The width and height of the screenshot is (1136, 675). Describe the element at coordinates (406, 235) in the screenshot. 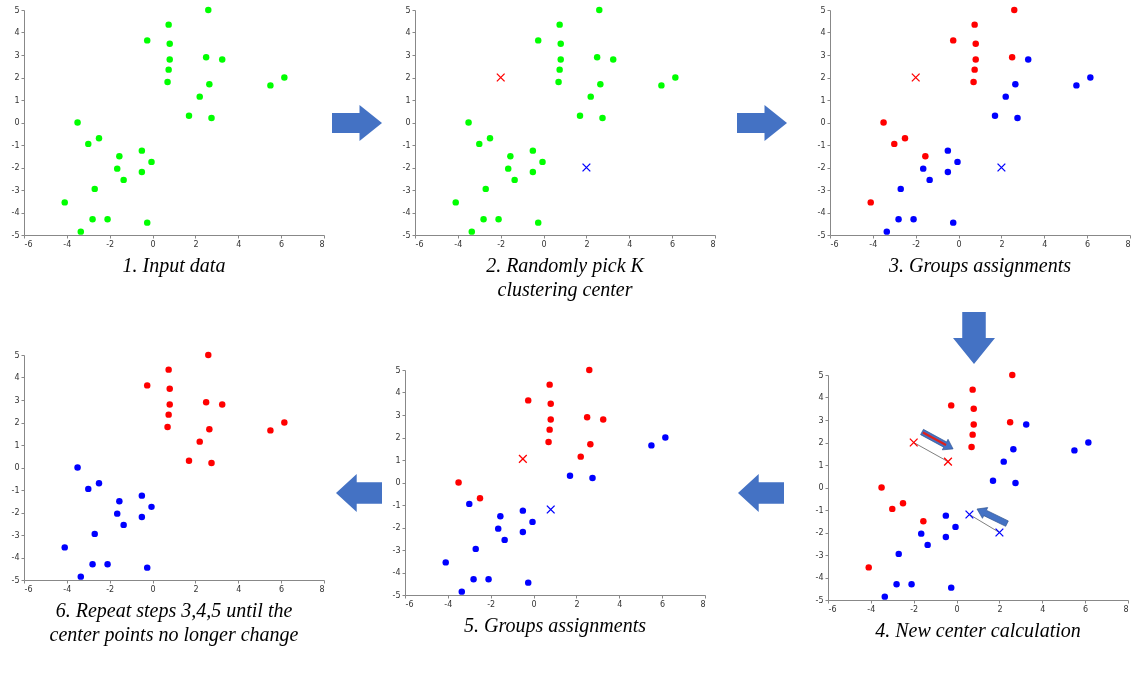

I see `y-tick-label: -5` at that location.